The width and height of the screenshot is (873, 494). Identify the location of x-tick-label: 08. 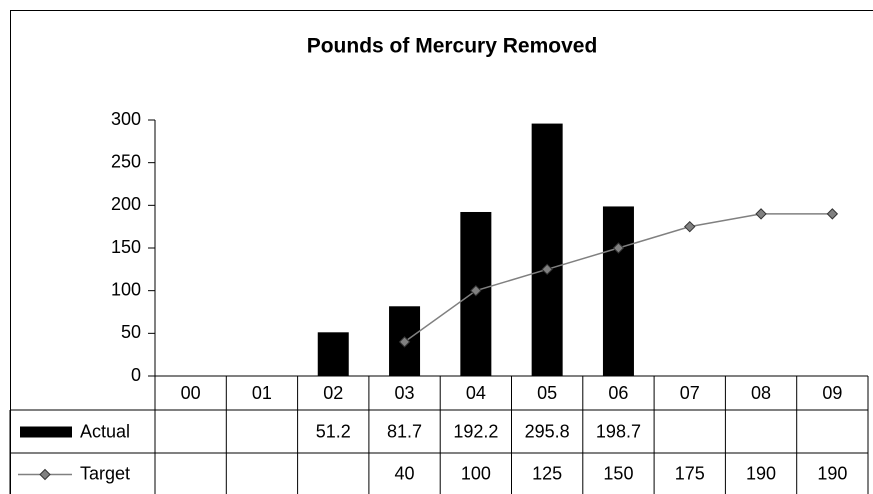
(761, 393).